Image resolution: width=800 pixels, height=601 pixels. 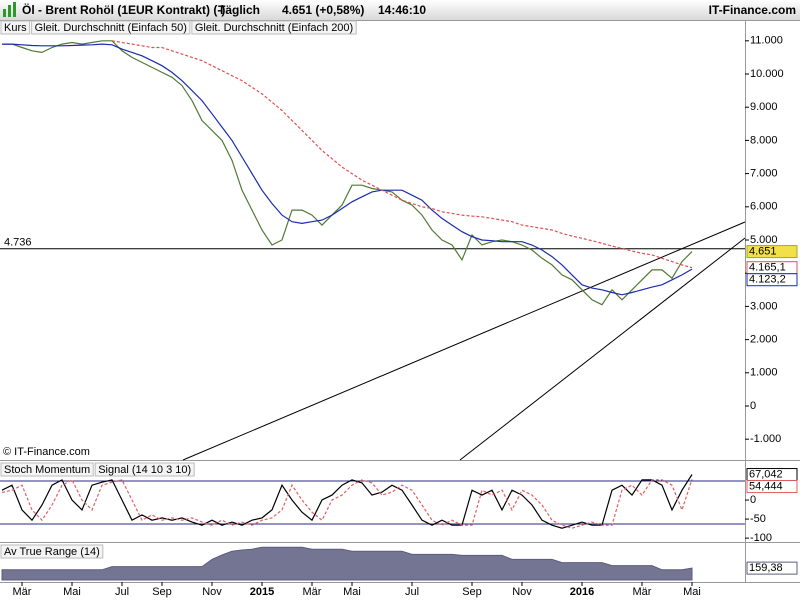 I want to click on legend-item: Gleit. Durchschnitt (Einfach 200), so click(x=274, y=27).